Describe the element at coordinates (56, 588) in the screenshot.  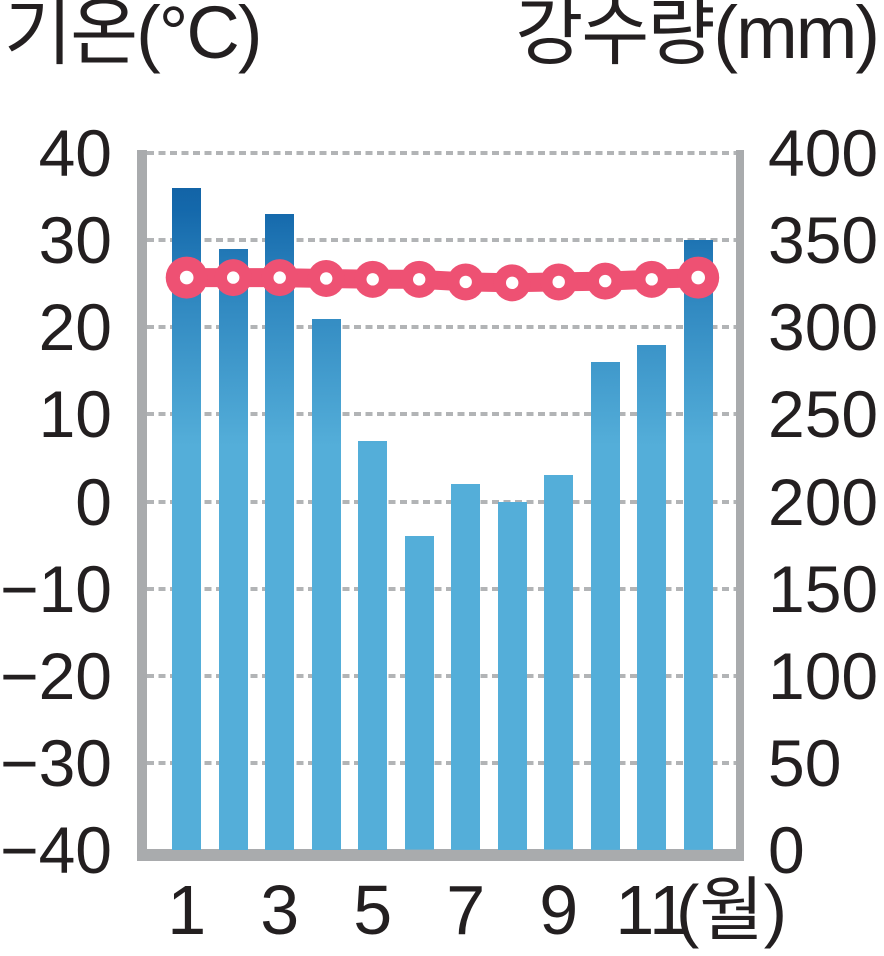
I see `temp-tick-−10: −10` at that location.